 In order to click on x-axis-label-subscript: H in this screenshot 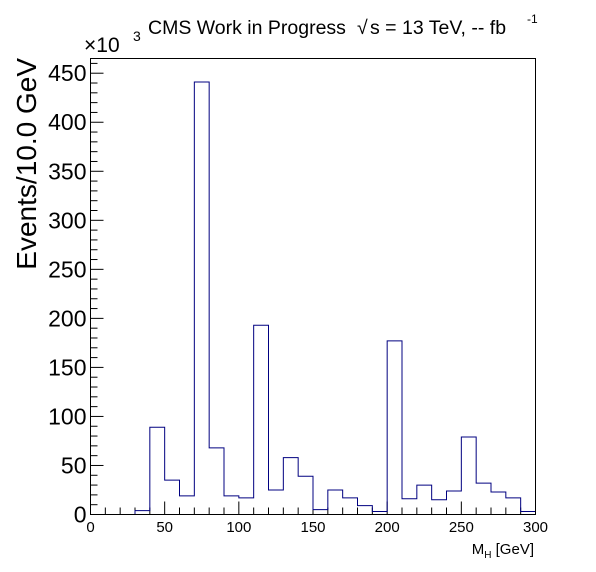, I will do `click(487, 555)`.